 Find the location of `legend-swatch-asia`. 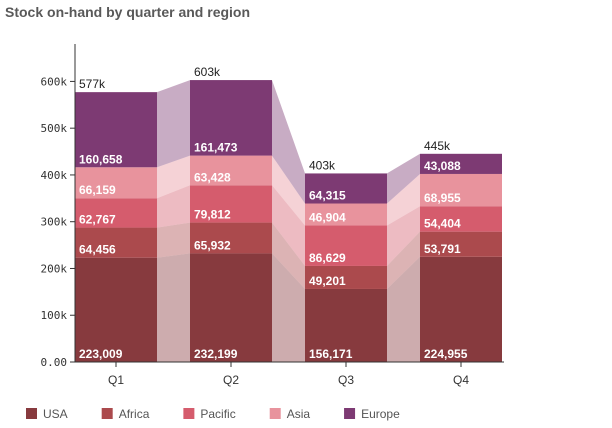

legend-swatch-asia is located at coordinates (275, 413).